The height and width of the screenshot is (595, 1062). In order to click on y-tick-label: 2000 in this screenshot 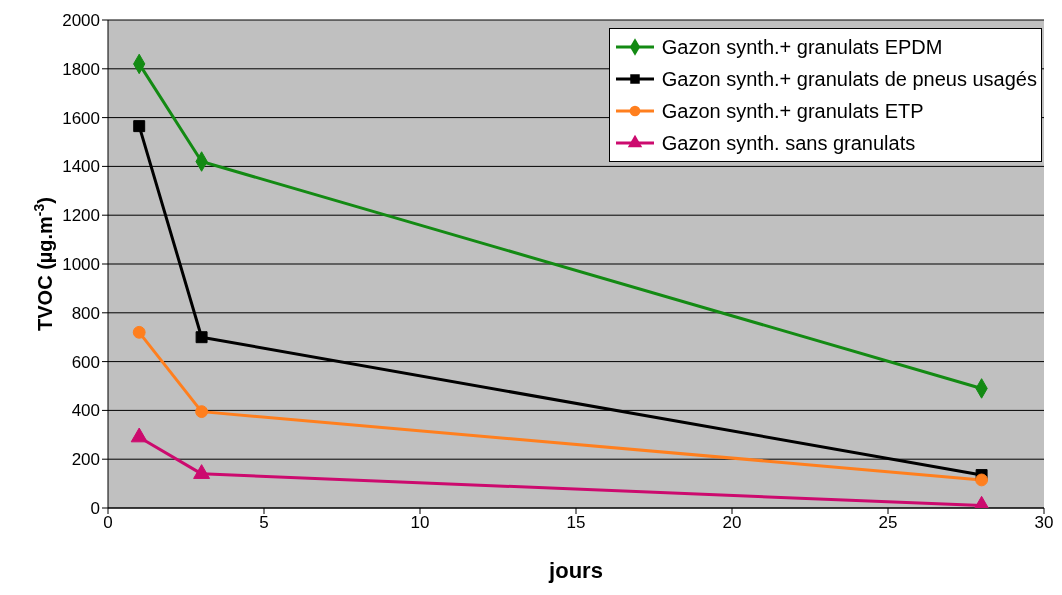, I will do `click(81, 21)`.